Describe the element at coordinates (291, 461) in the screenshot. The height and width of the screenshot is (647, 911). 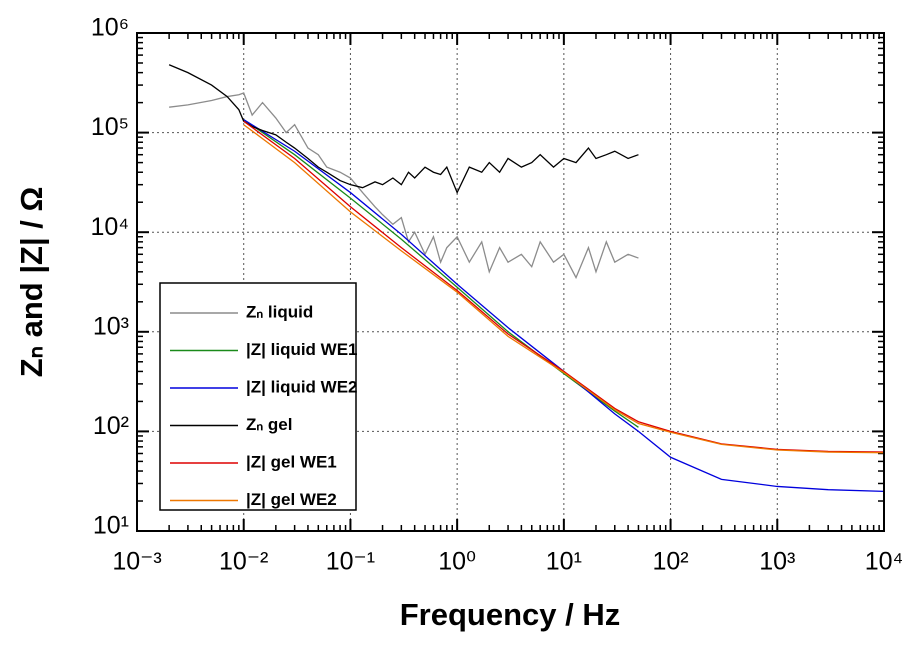
I see `legend-label: |Z| gel WE1` at that location.